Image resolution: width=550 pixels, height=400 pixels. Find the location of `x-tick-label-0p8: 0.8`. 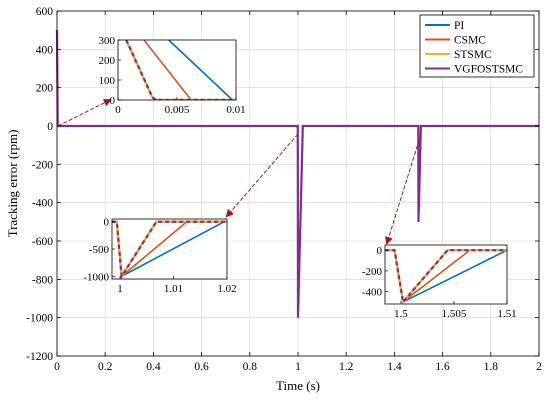

x-tick-label-0p8: 0.8 is located at coordinates (250, 367).